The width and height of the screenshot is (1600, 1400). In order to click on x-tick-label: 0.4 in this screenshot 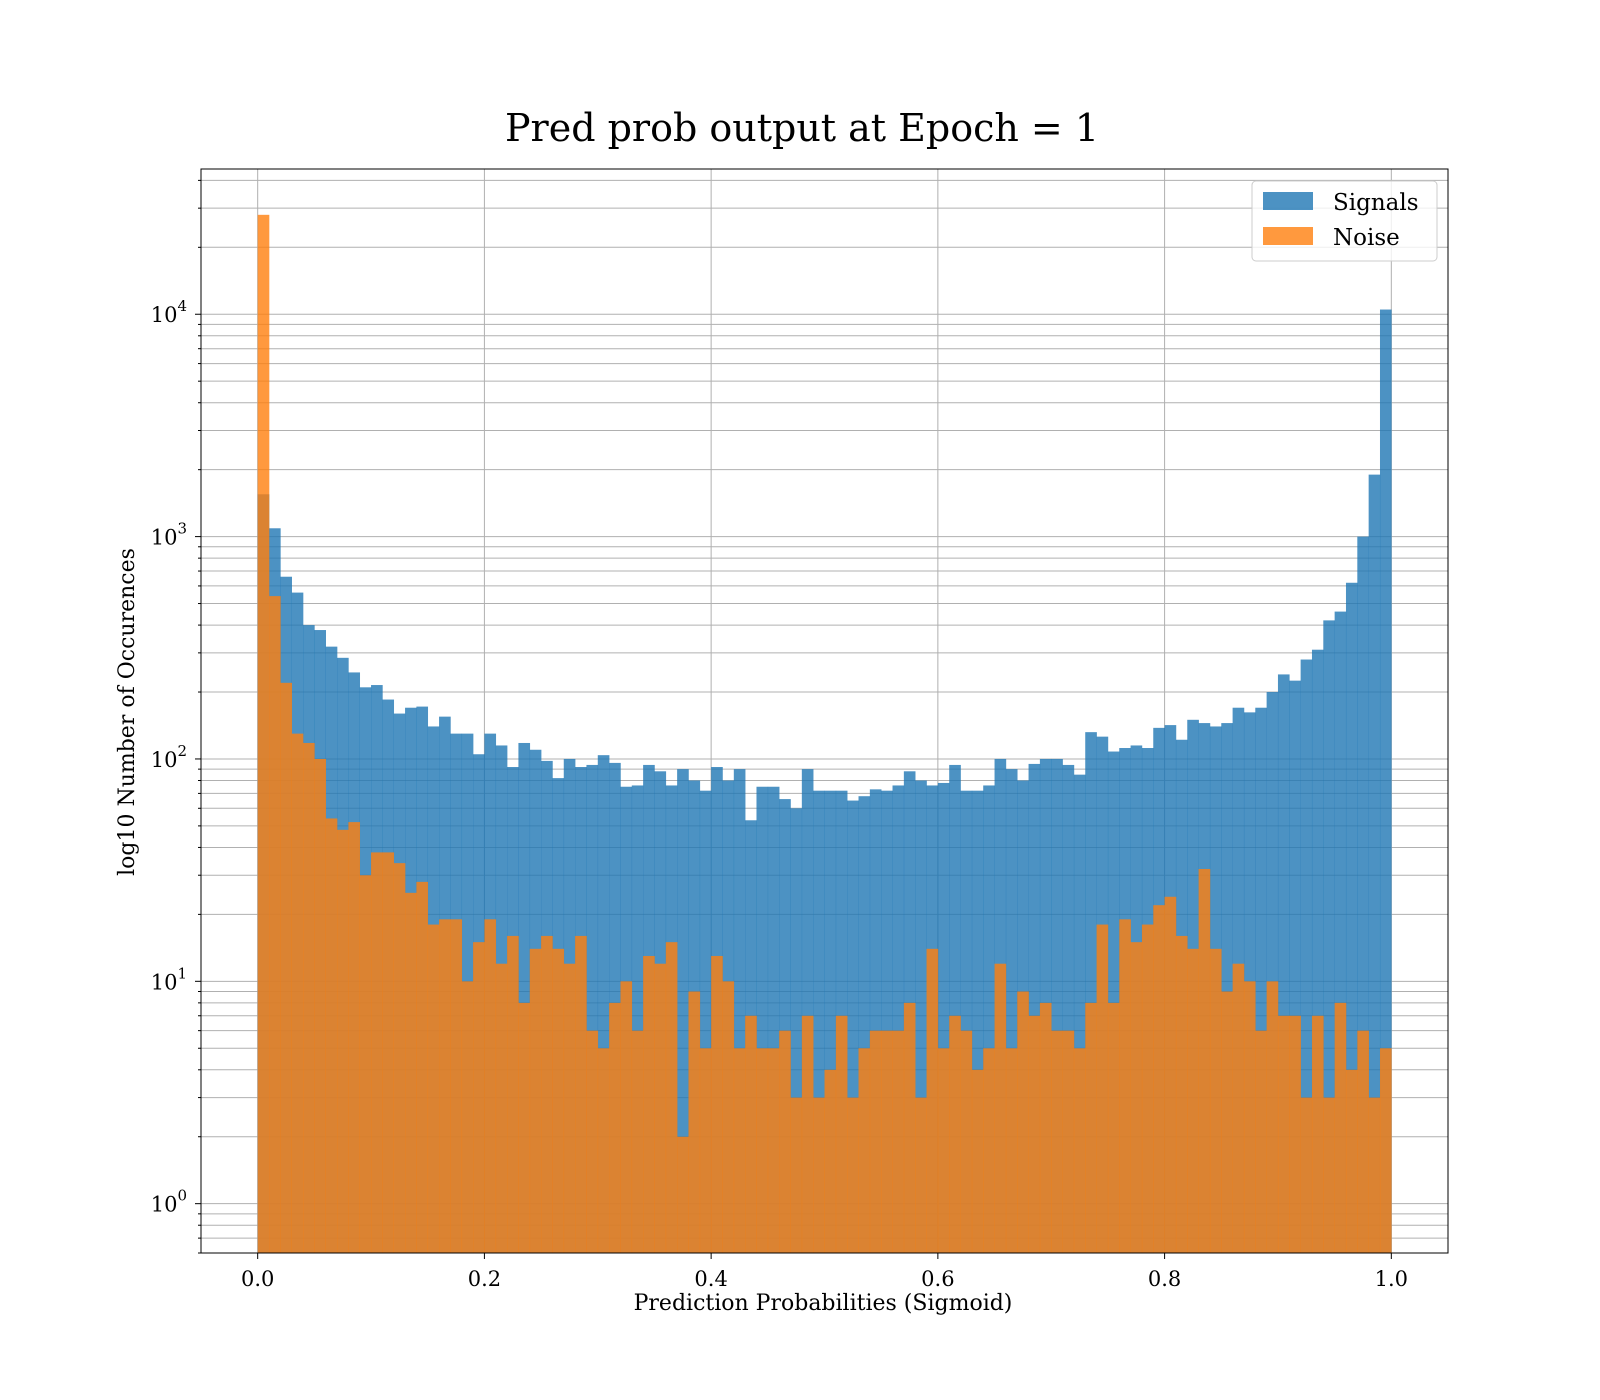, I will do `click(710, 1279)`.